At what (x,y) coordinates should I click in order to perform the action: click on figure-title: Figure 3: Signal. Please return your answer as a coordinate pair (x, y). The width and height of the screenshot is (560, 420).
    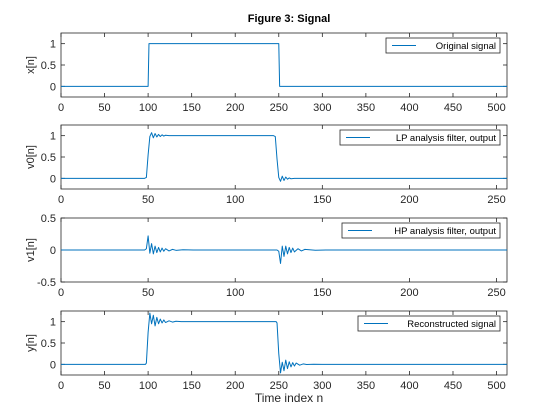
    Looking at the image, I should click on (289, 19).